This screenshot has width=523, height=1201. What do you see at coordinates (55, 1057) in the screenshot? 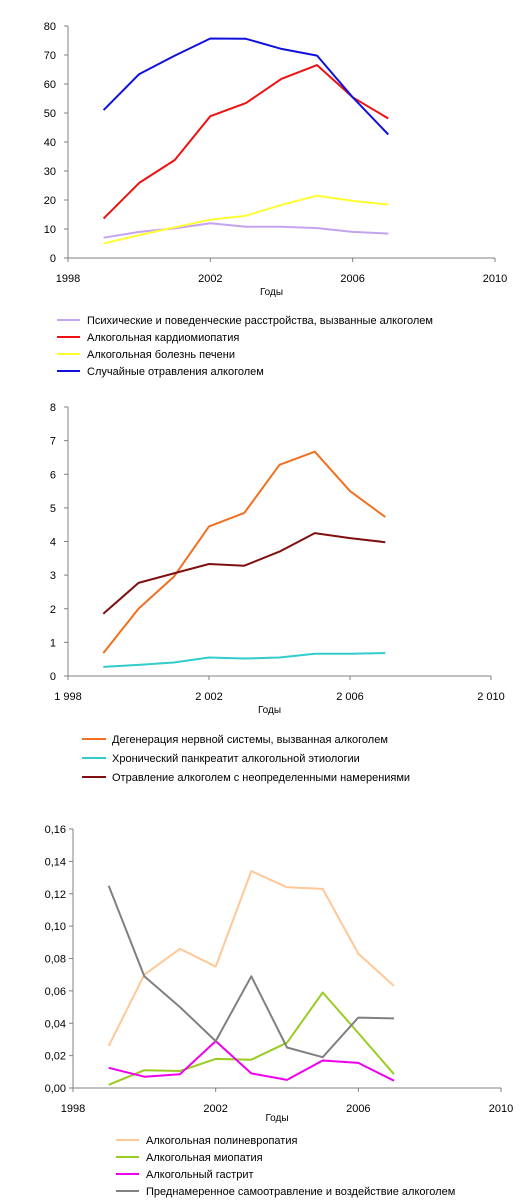
I see `y-tick-label: 0,02` at bounding box center [55, 1057].